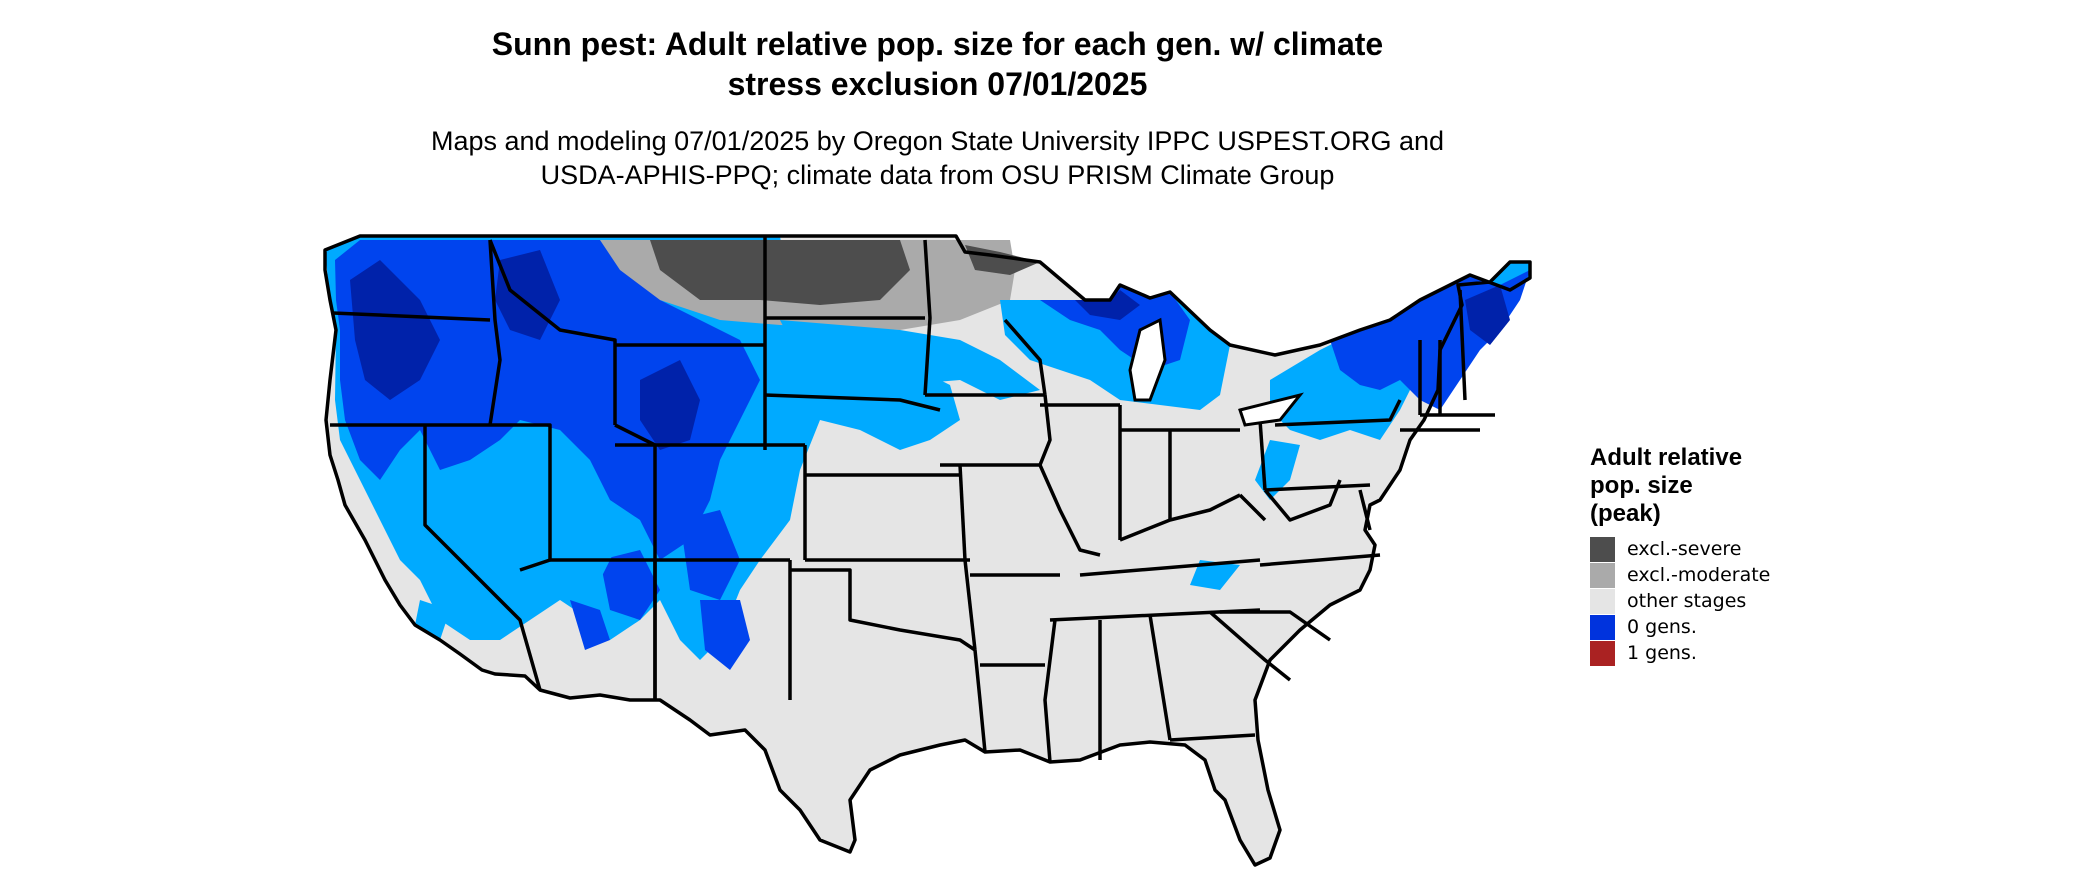  What do you see at coordinates (1700, 653) in the screenshot?
I see `legend-item-1-gens: 1 gens.` at bounding box center [1700, 653].